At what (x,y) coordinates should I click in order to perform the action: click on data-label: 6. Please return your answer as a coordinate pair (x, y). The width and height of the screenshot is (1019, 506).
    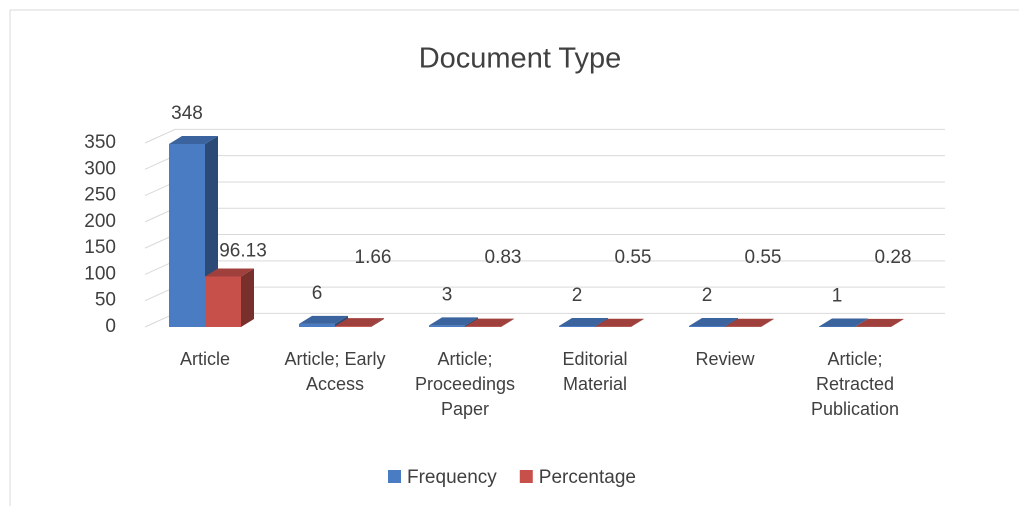
    Looking at the image, I should click on (317, 293).